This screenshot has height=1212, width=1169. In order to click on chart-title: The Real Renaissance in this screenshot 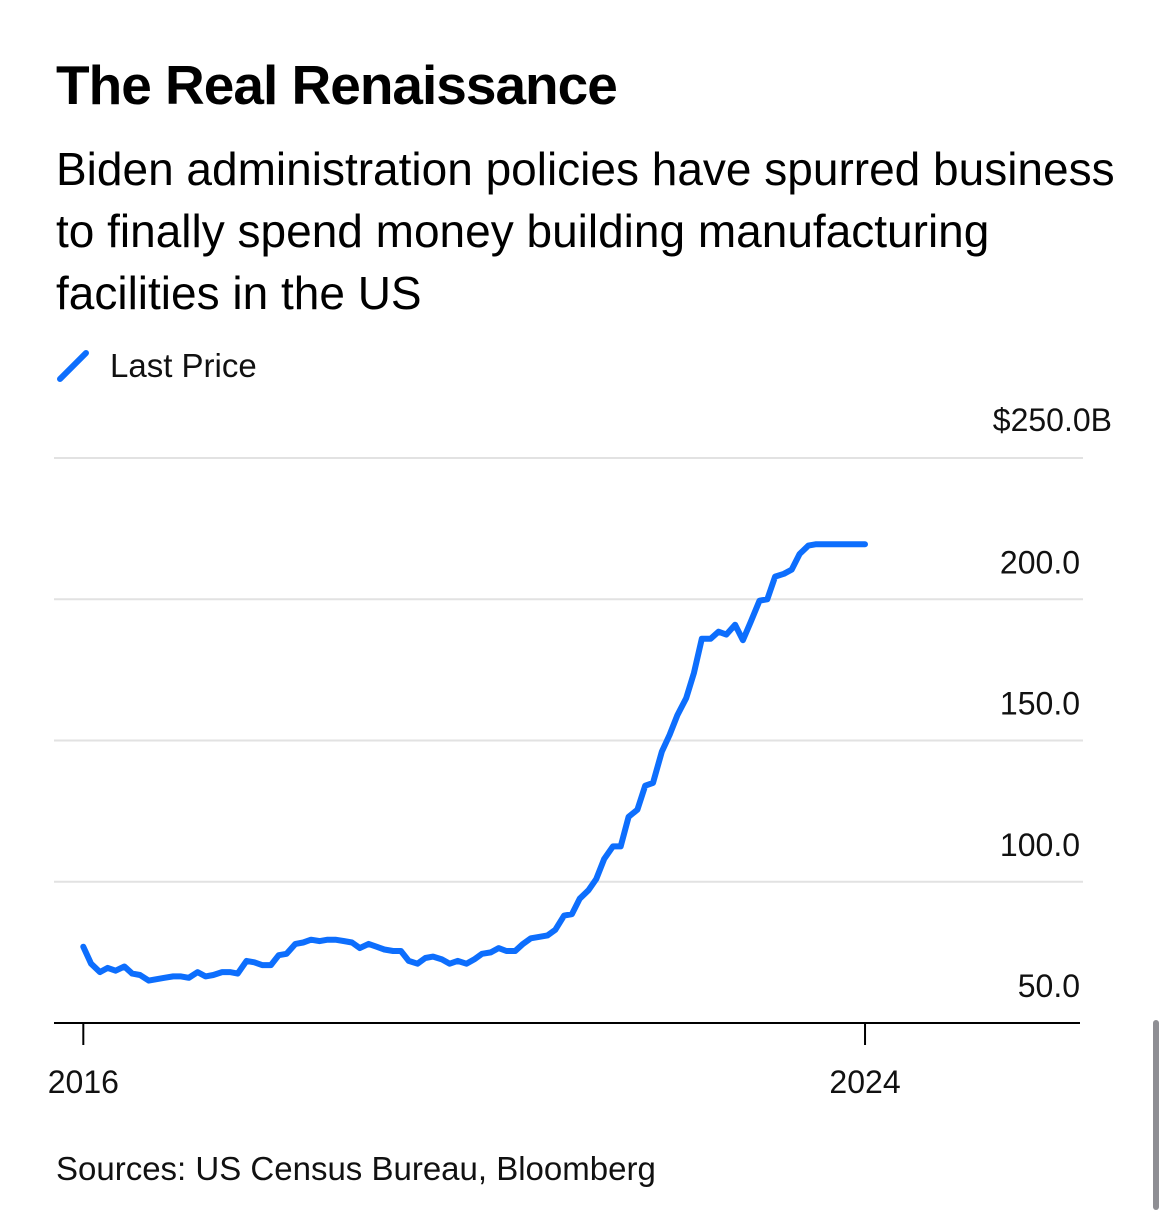, I will do `click(337, 85)`.